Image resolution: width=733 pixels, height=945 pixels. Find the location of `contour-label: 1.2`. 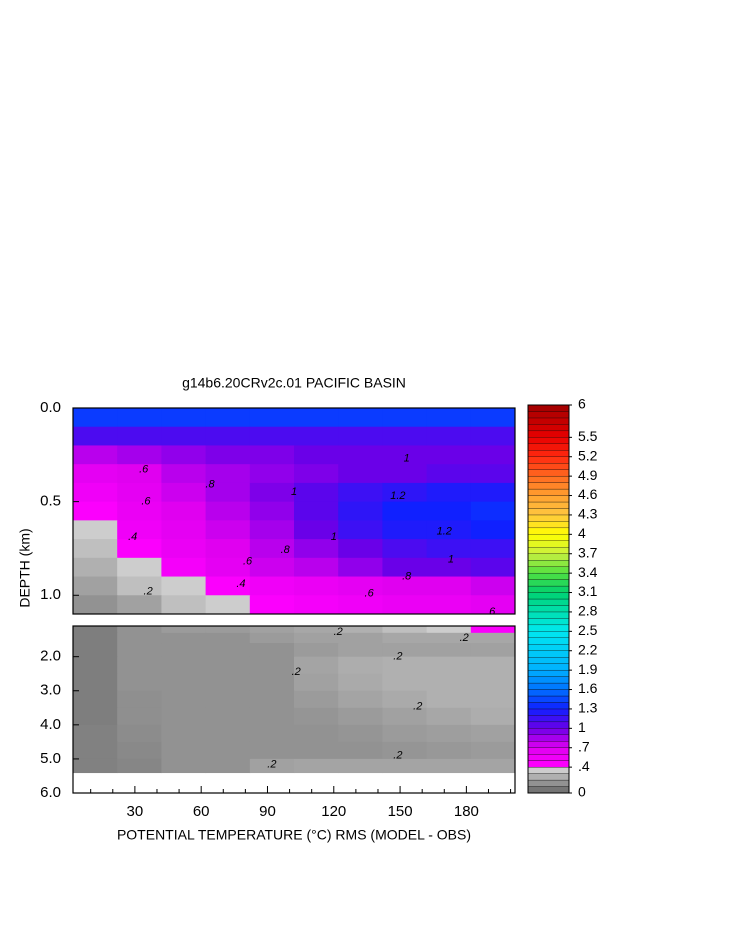

contour-label: 1.2 is located at coordinates (444, 532).